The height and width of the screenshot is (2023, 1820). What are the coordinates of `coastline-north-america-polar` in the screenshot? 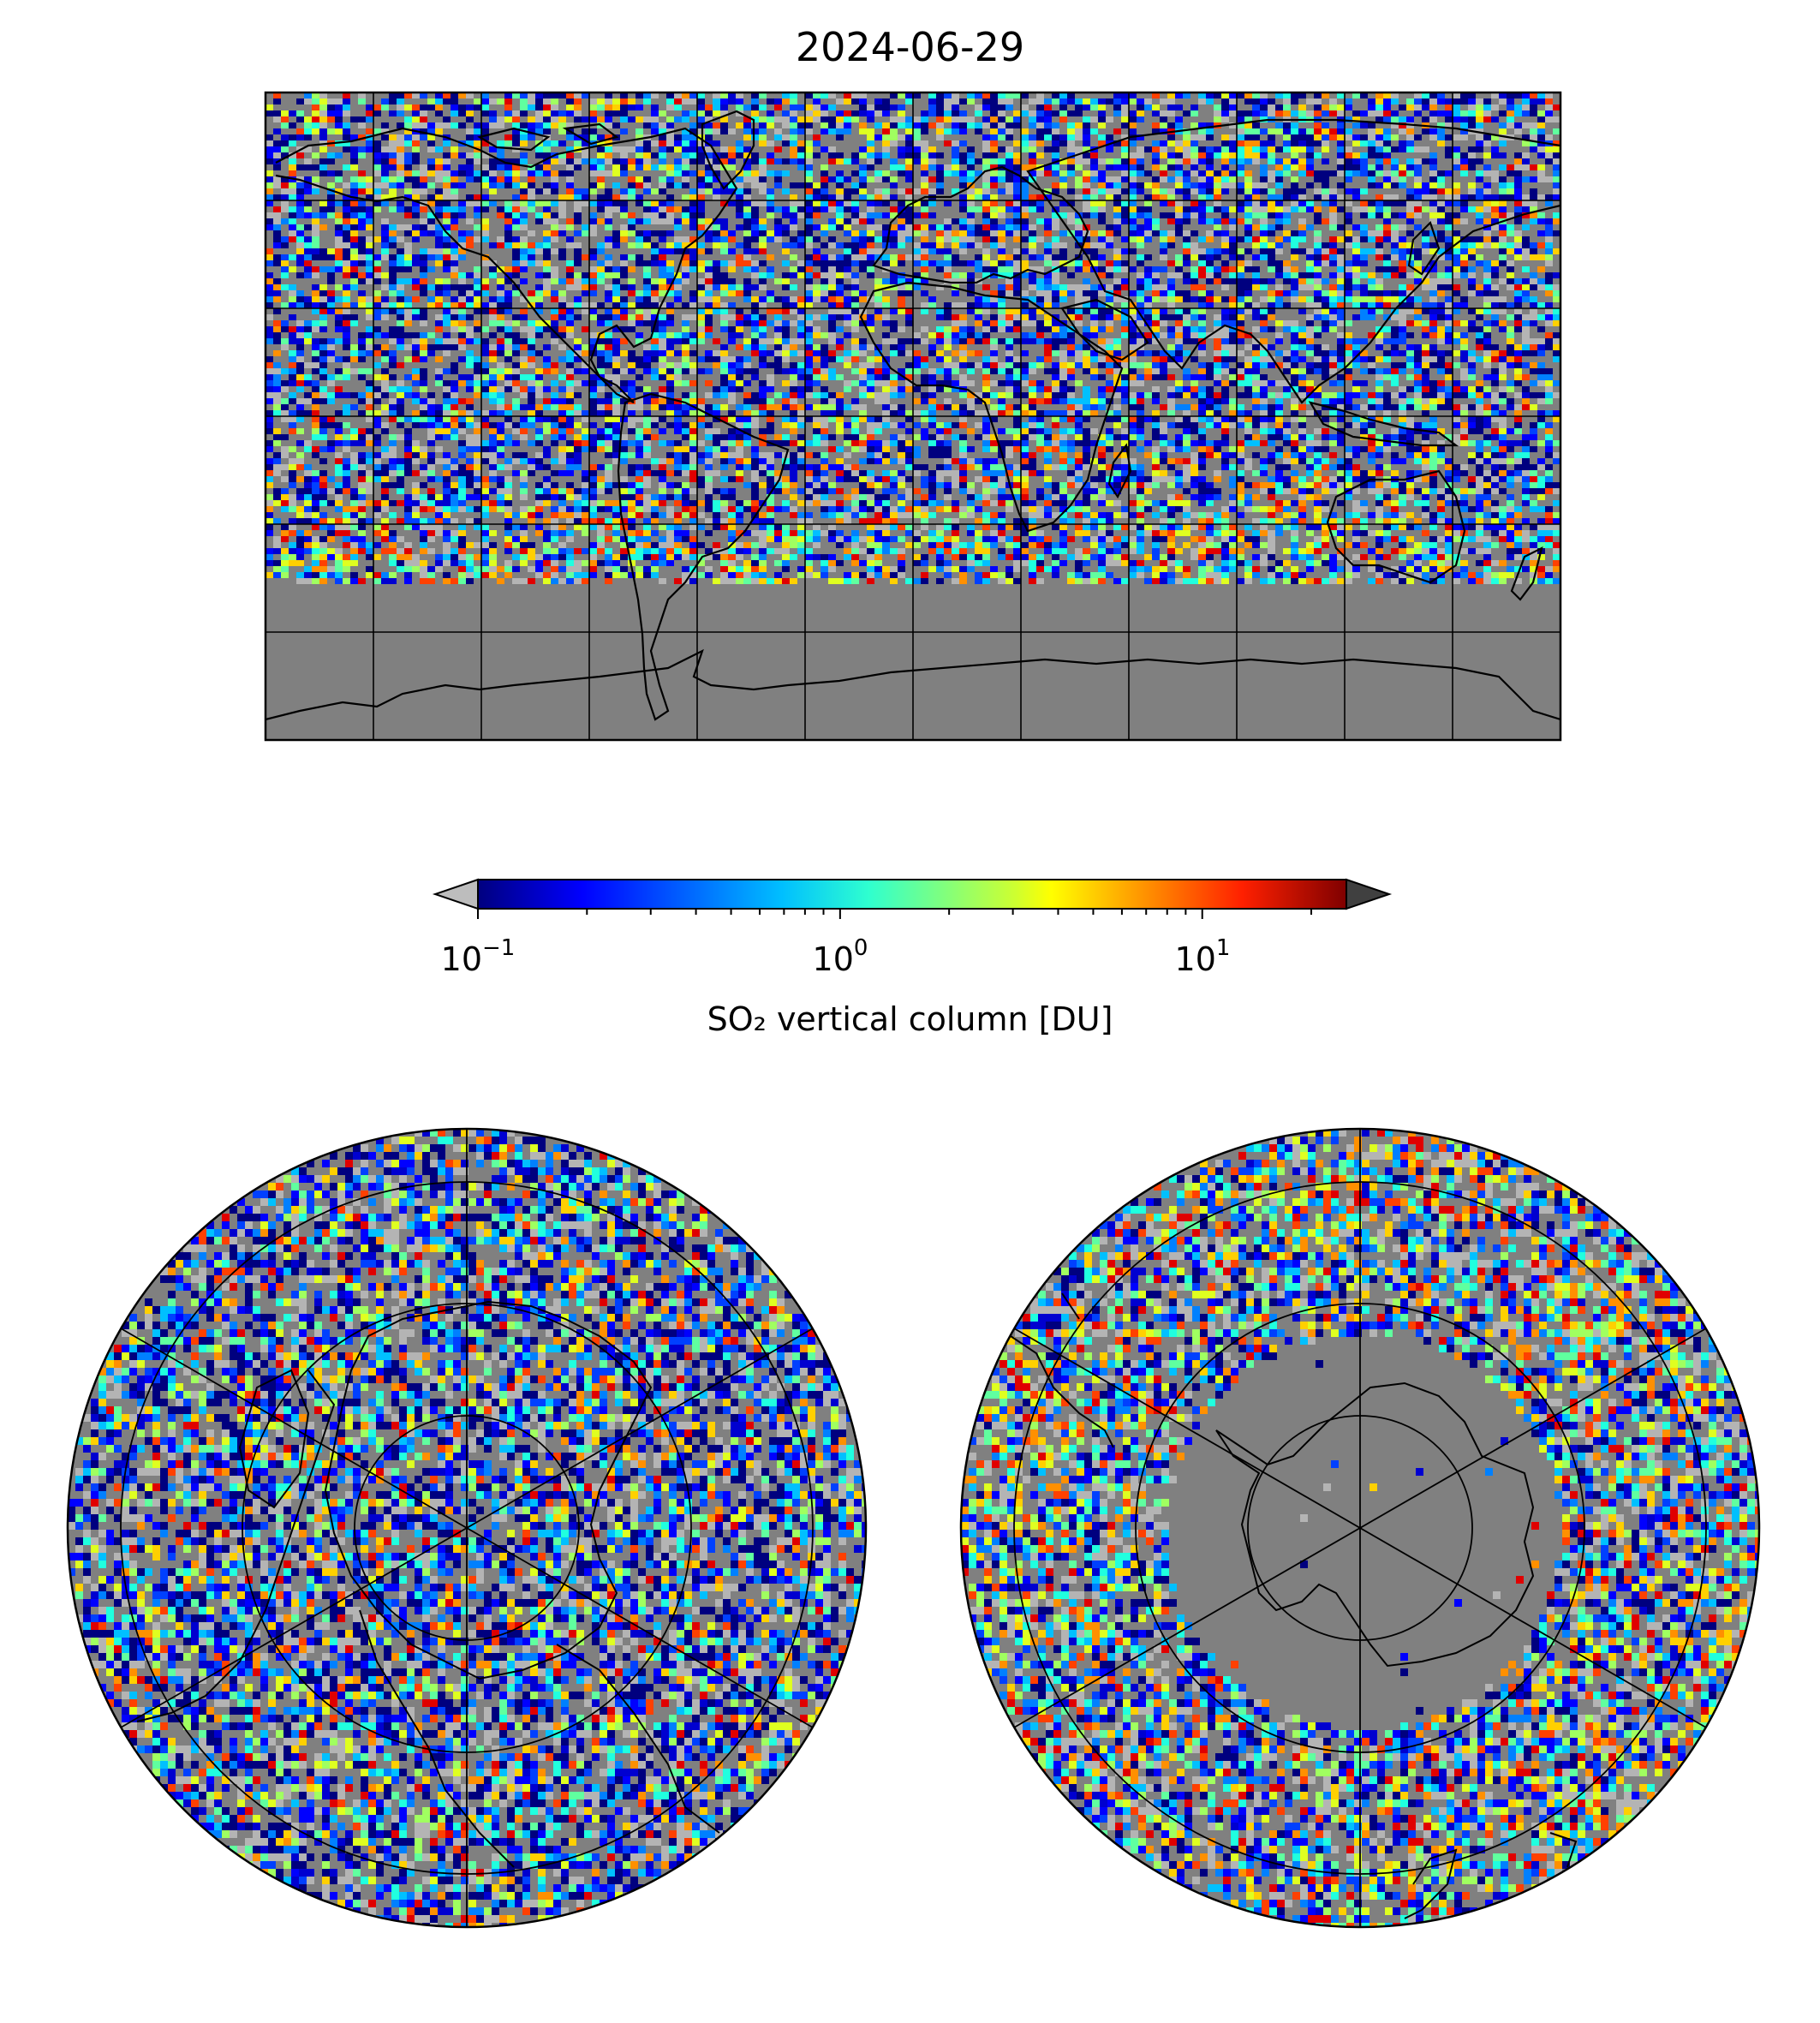 It's located at (325, 1619).